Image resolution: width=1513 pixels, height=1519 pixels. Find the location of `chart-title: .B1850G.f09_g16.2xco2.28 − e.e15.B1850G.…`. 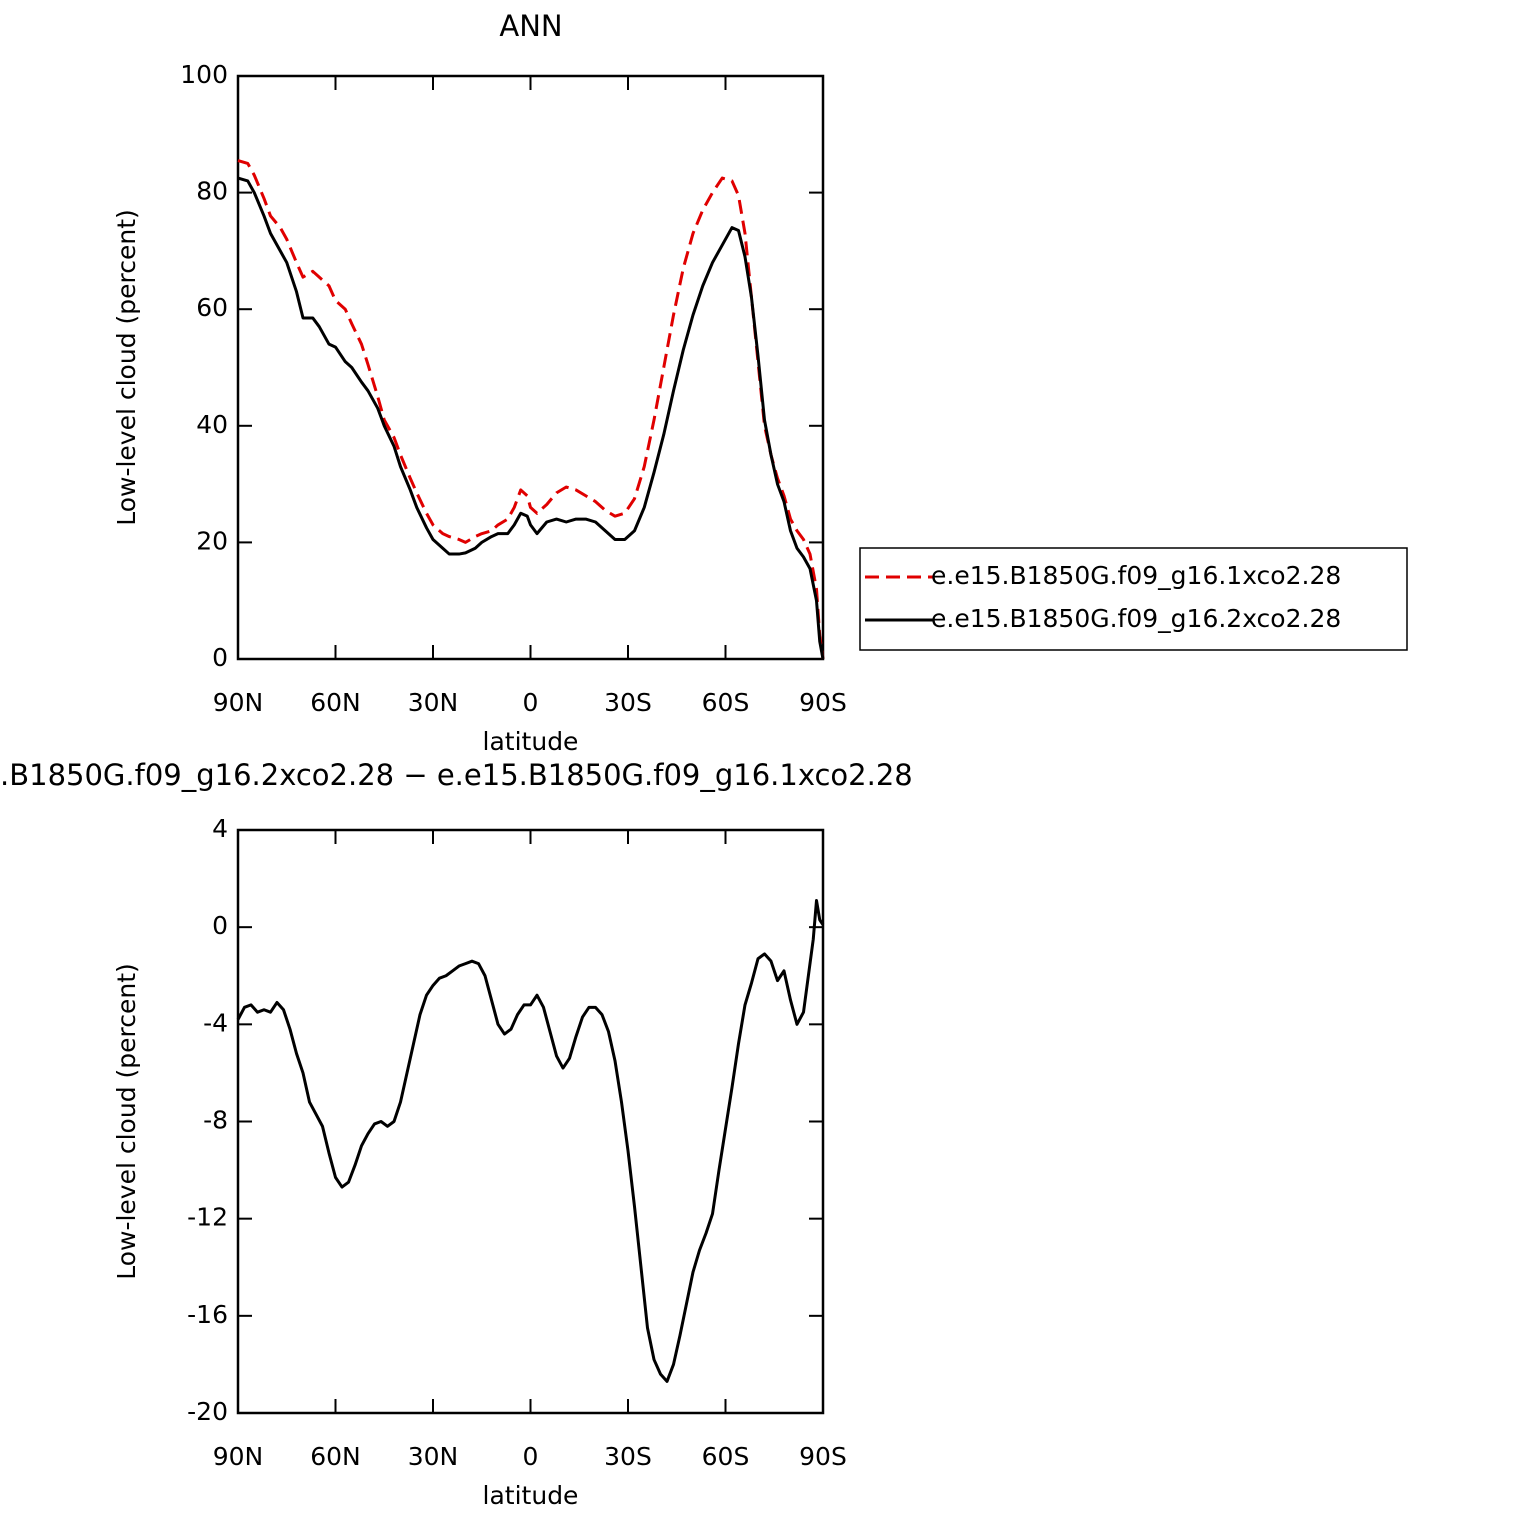

chart-title: .B1850G.f09_g16.2xco2.28 − e.e15.B1850G.… is located at coordinates (456, 775).